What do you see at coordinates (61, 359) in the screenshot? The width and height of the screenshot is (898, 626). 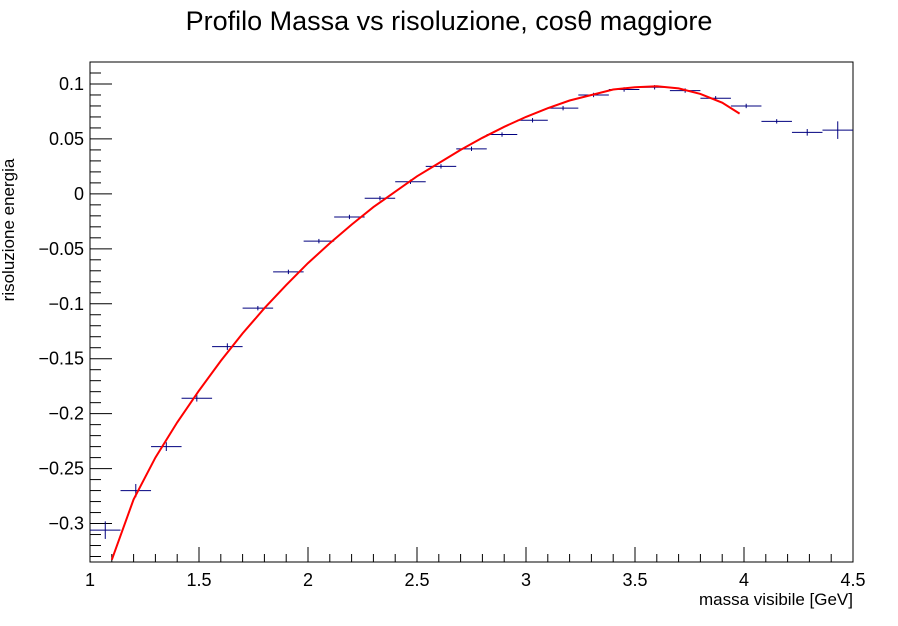 I see `y-tick-label: −0.15` at bounding box center [61, 359].